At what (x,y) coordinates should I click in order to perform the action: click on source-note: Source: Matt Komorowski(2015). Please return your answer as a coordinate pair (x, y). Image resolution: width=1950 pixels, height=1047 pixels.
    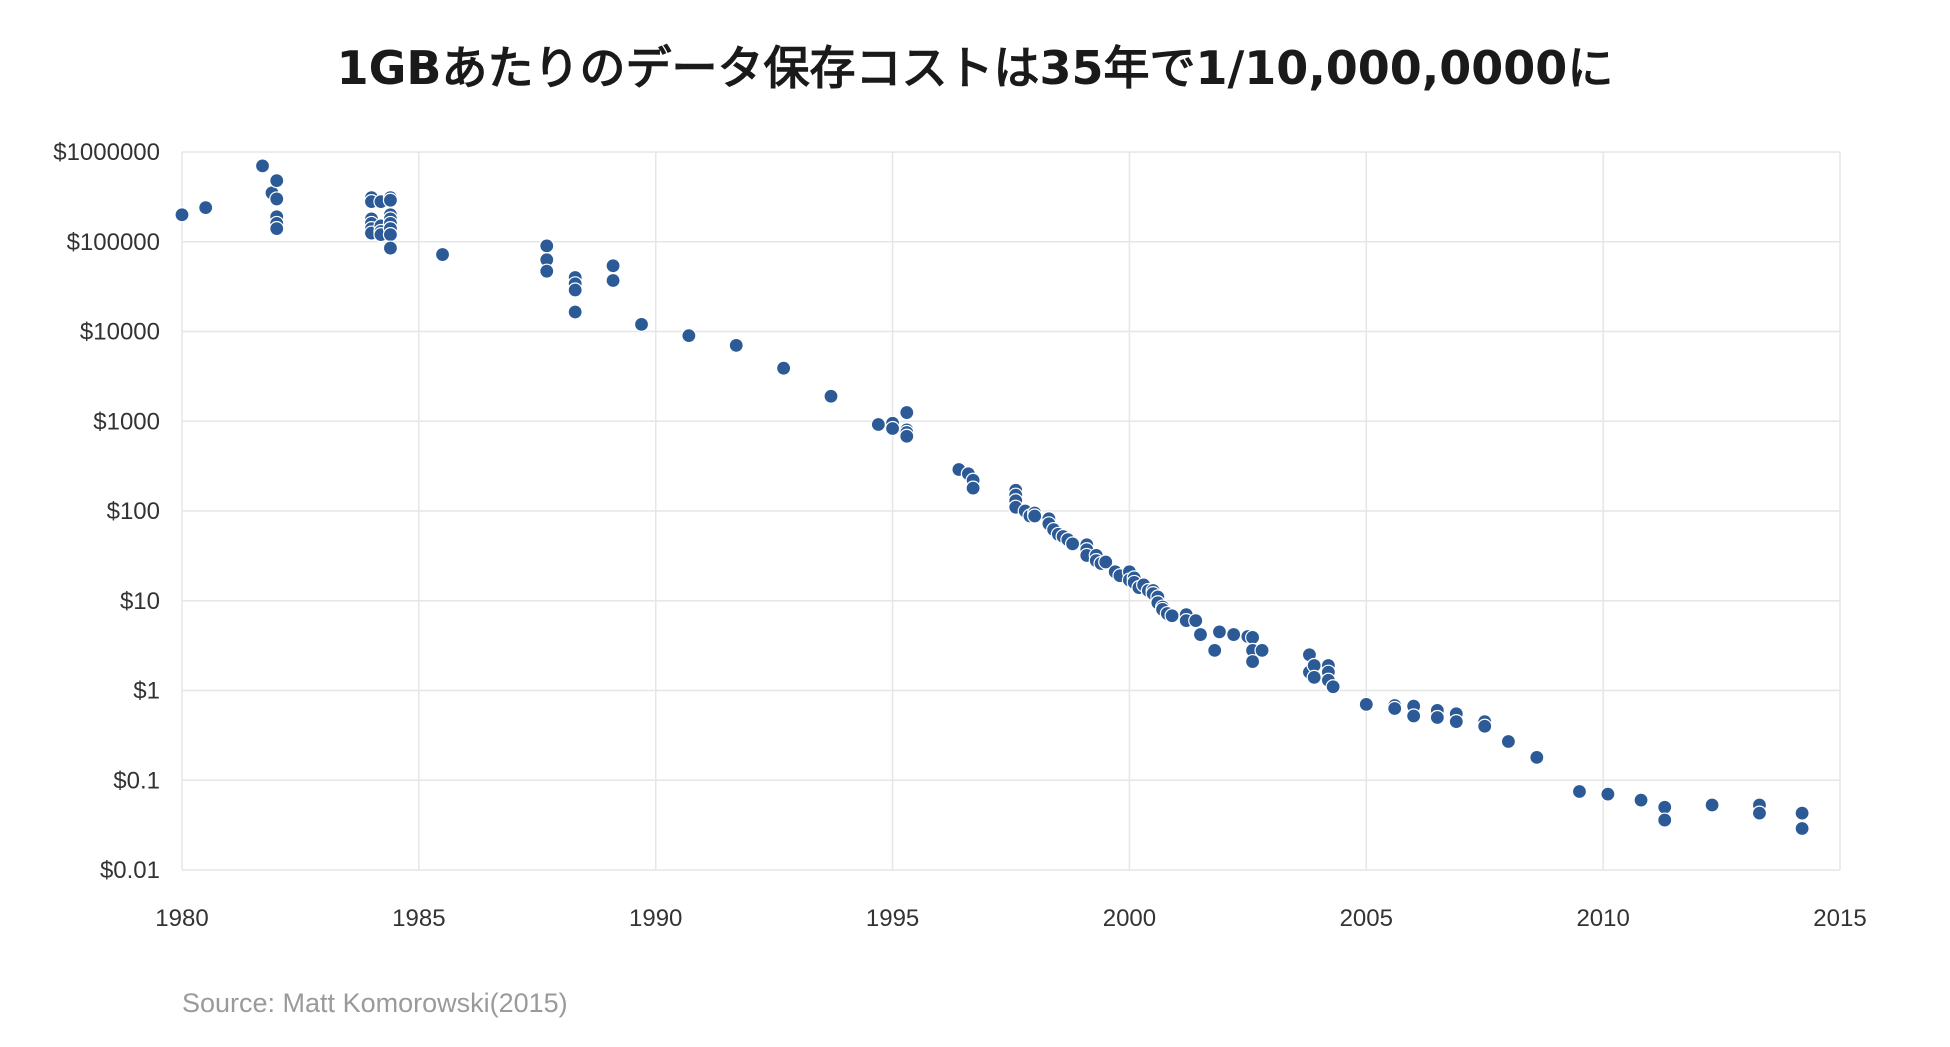
    Looking at the image, I should click on (375, 1003).